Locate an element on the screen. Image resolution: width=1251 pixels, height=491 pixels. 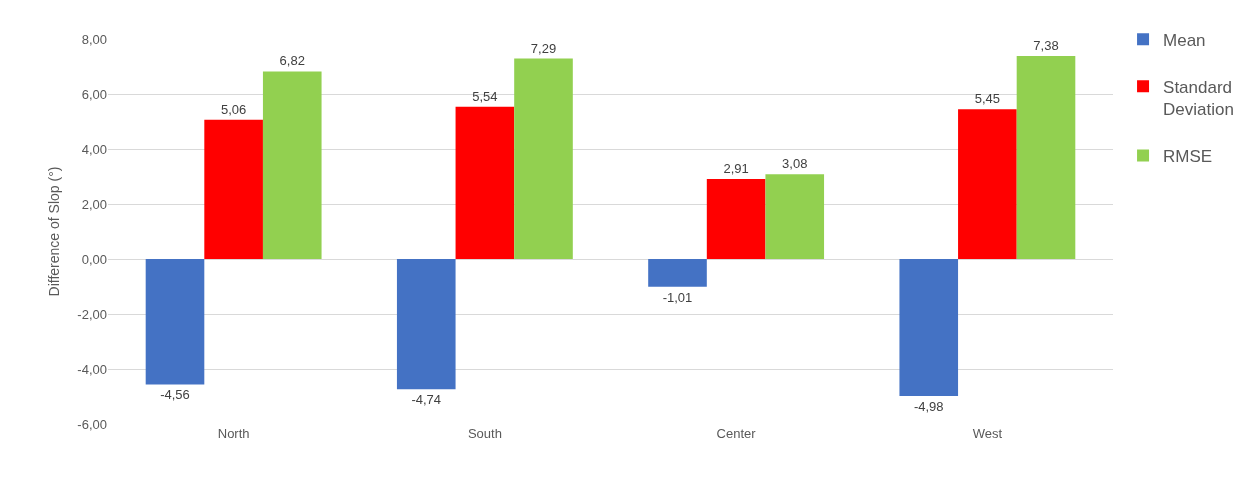
y-axis-title: Difference of Slop (°) is located at coordinates (53, 231).